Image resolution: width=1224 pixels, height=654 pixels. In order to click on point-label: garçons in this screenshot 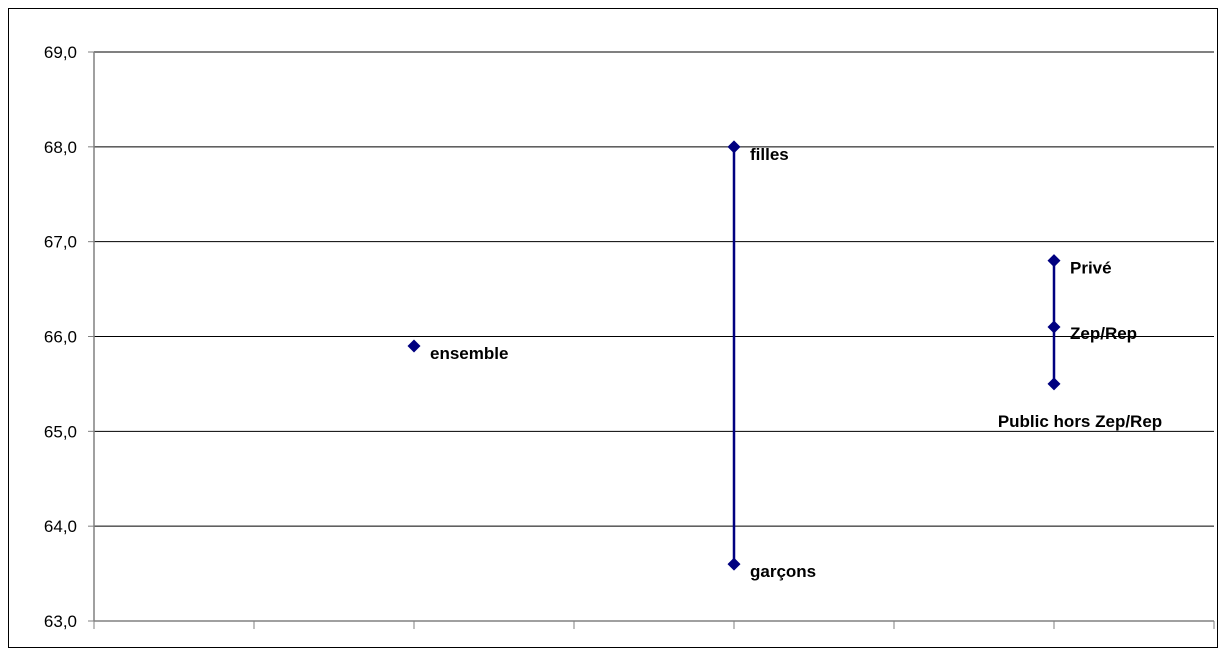, I will do `click(783, 571)`.